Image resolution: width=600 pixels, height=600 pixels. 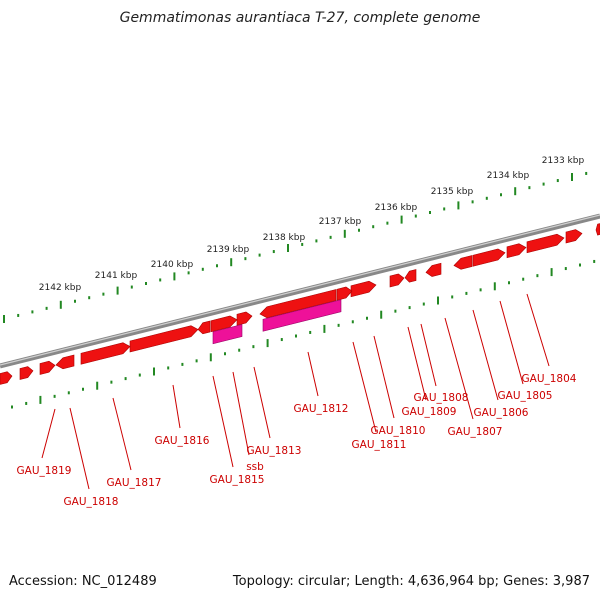 I want to click on gene-label: GAU_1811, so click(x=379, y=445).